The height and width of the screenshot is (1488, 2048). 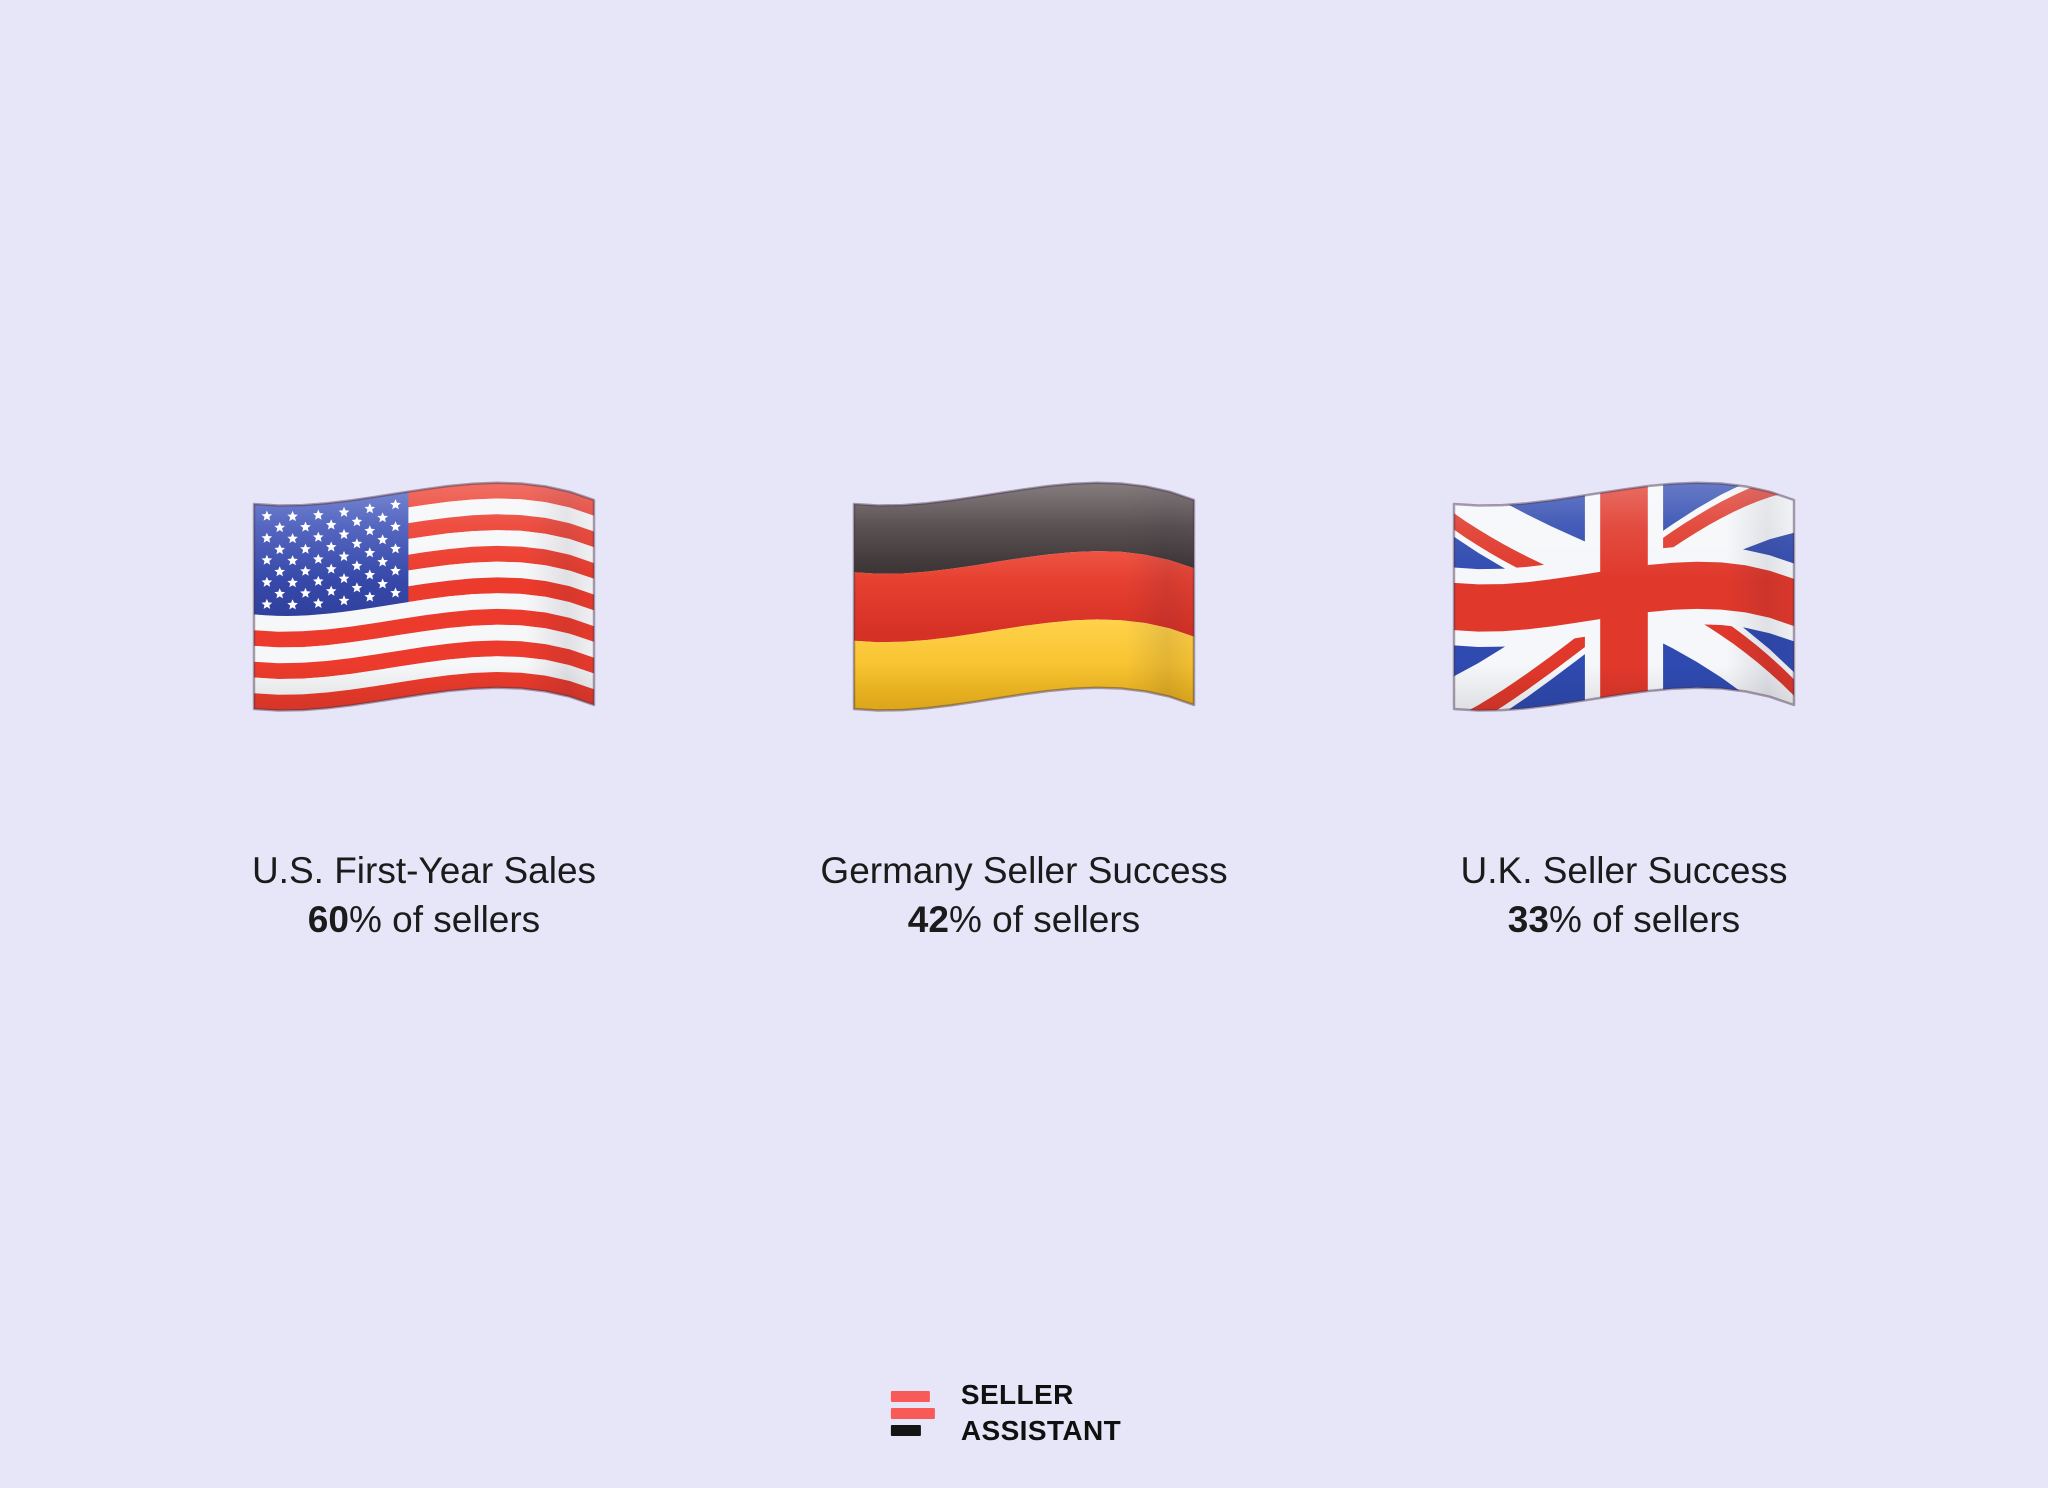 I want to click on stat-card-uk: U.K. Seller Success 33% of sellers, so click(x=1624, y=699).